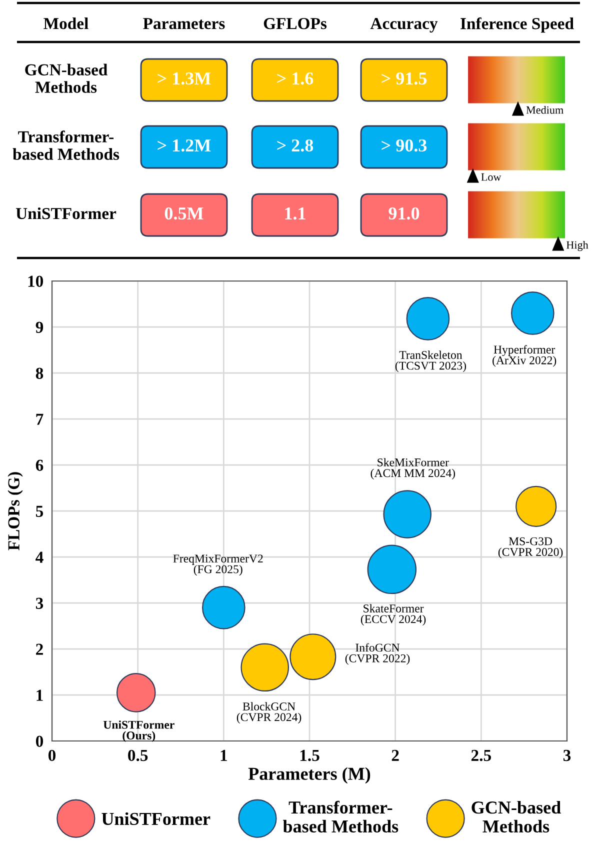 Image resolution: width=607 pixels, height=848 pixels. Describe the element at coordinates (184, 24) in the screenshot. I see `text: Parameters` at that location.